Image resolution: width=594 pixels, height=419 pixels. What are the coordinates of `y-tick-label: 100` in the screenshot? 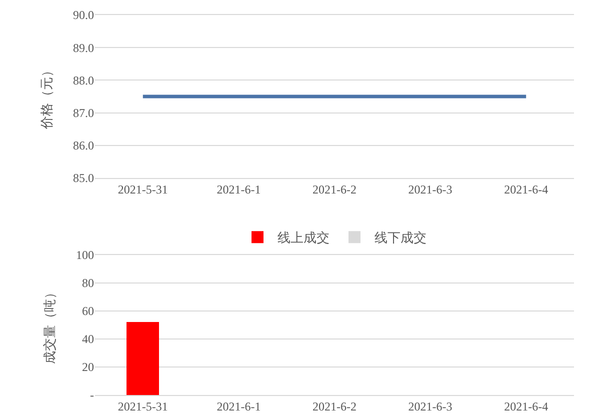 It's located at (85, 255).